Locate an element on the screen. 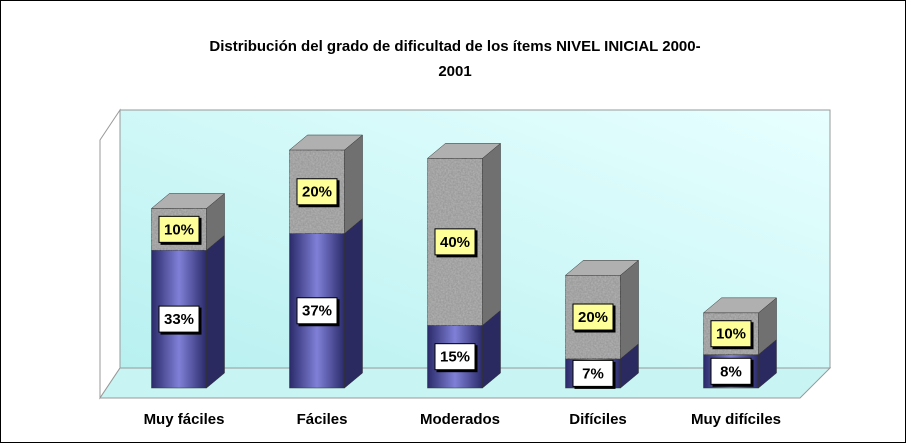  data-label: 15% is located at coordinates (455, 357).